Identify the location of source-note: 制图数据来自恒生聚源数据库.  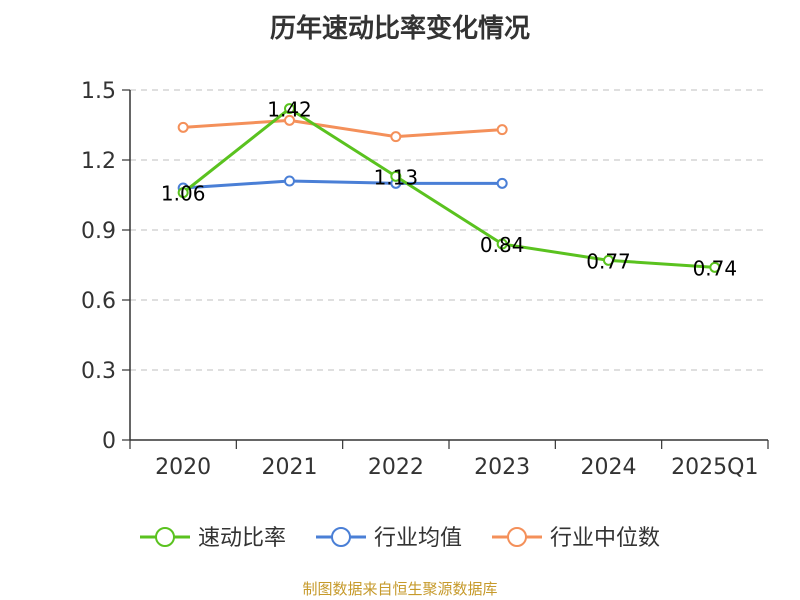
(400, 589).